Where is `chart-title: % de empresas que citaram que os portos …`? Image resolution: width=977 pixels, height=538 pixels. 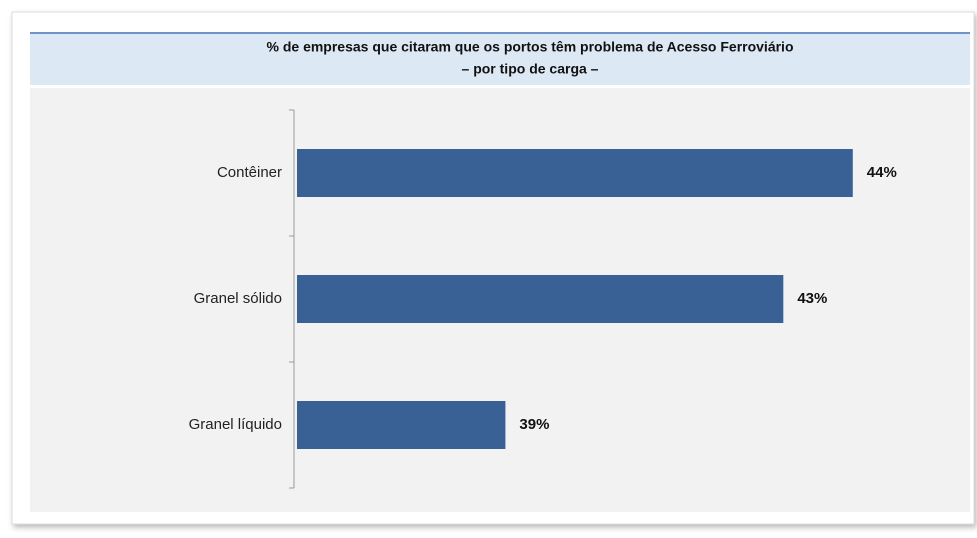 chart-title: % de empresas que citaram que os portos … is located at coordinates (530, 47).